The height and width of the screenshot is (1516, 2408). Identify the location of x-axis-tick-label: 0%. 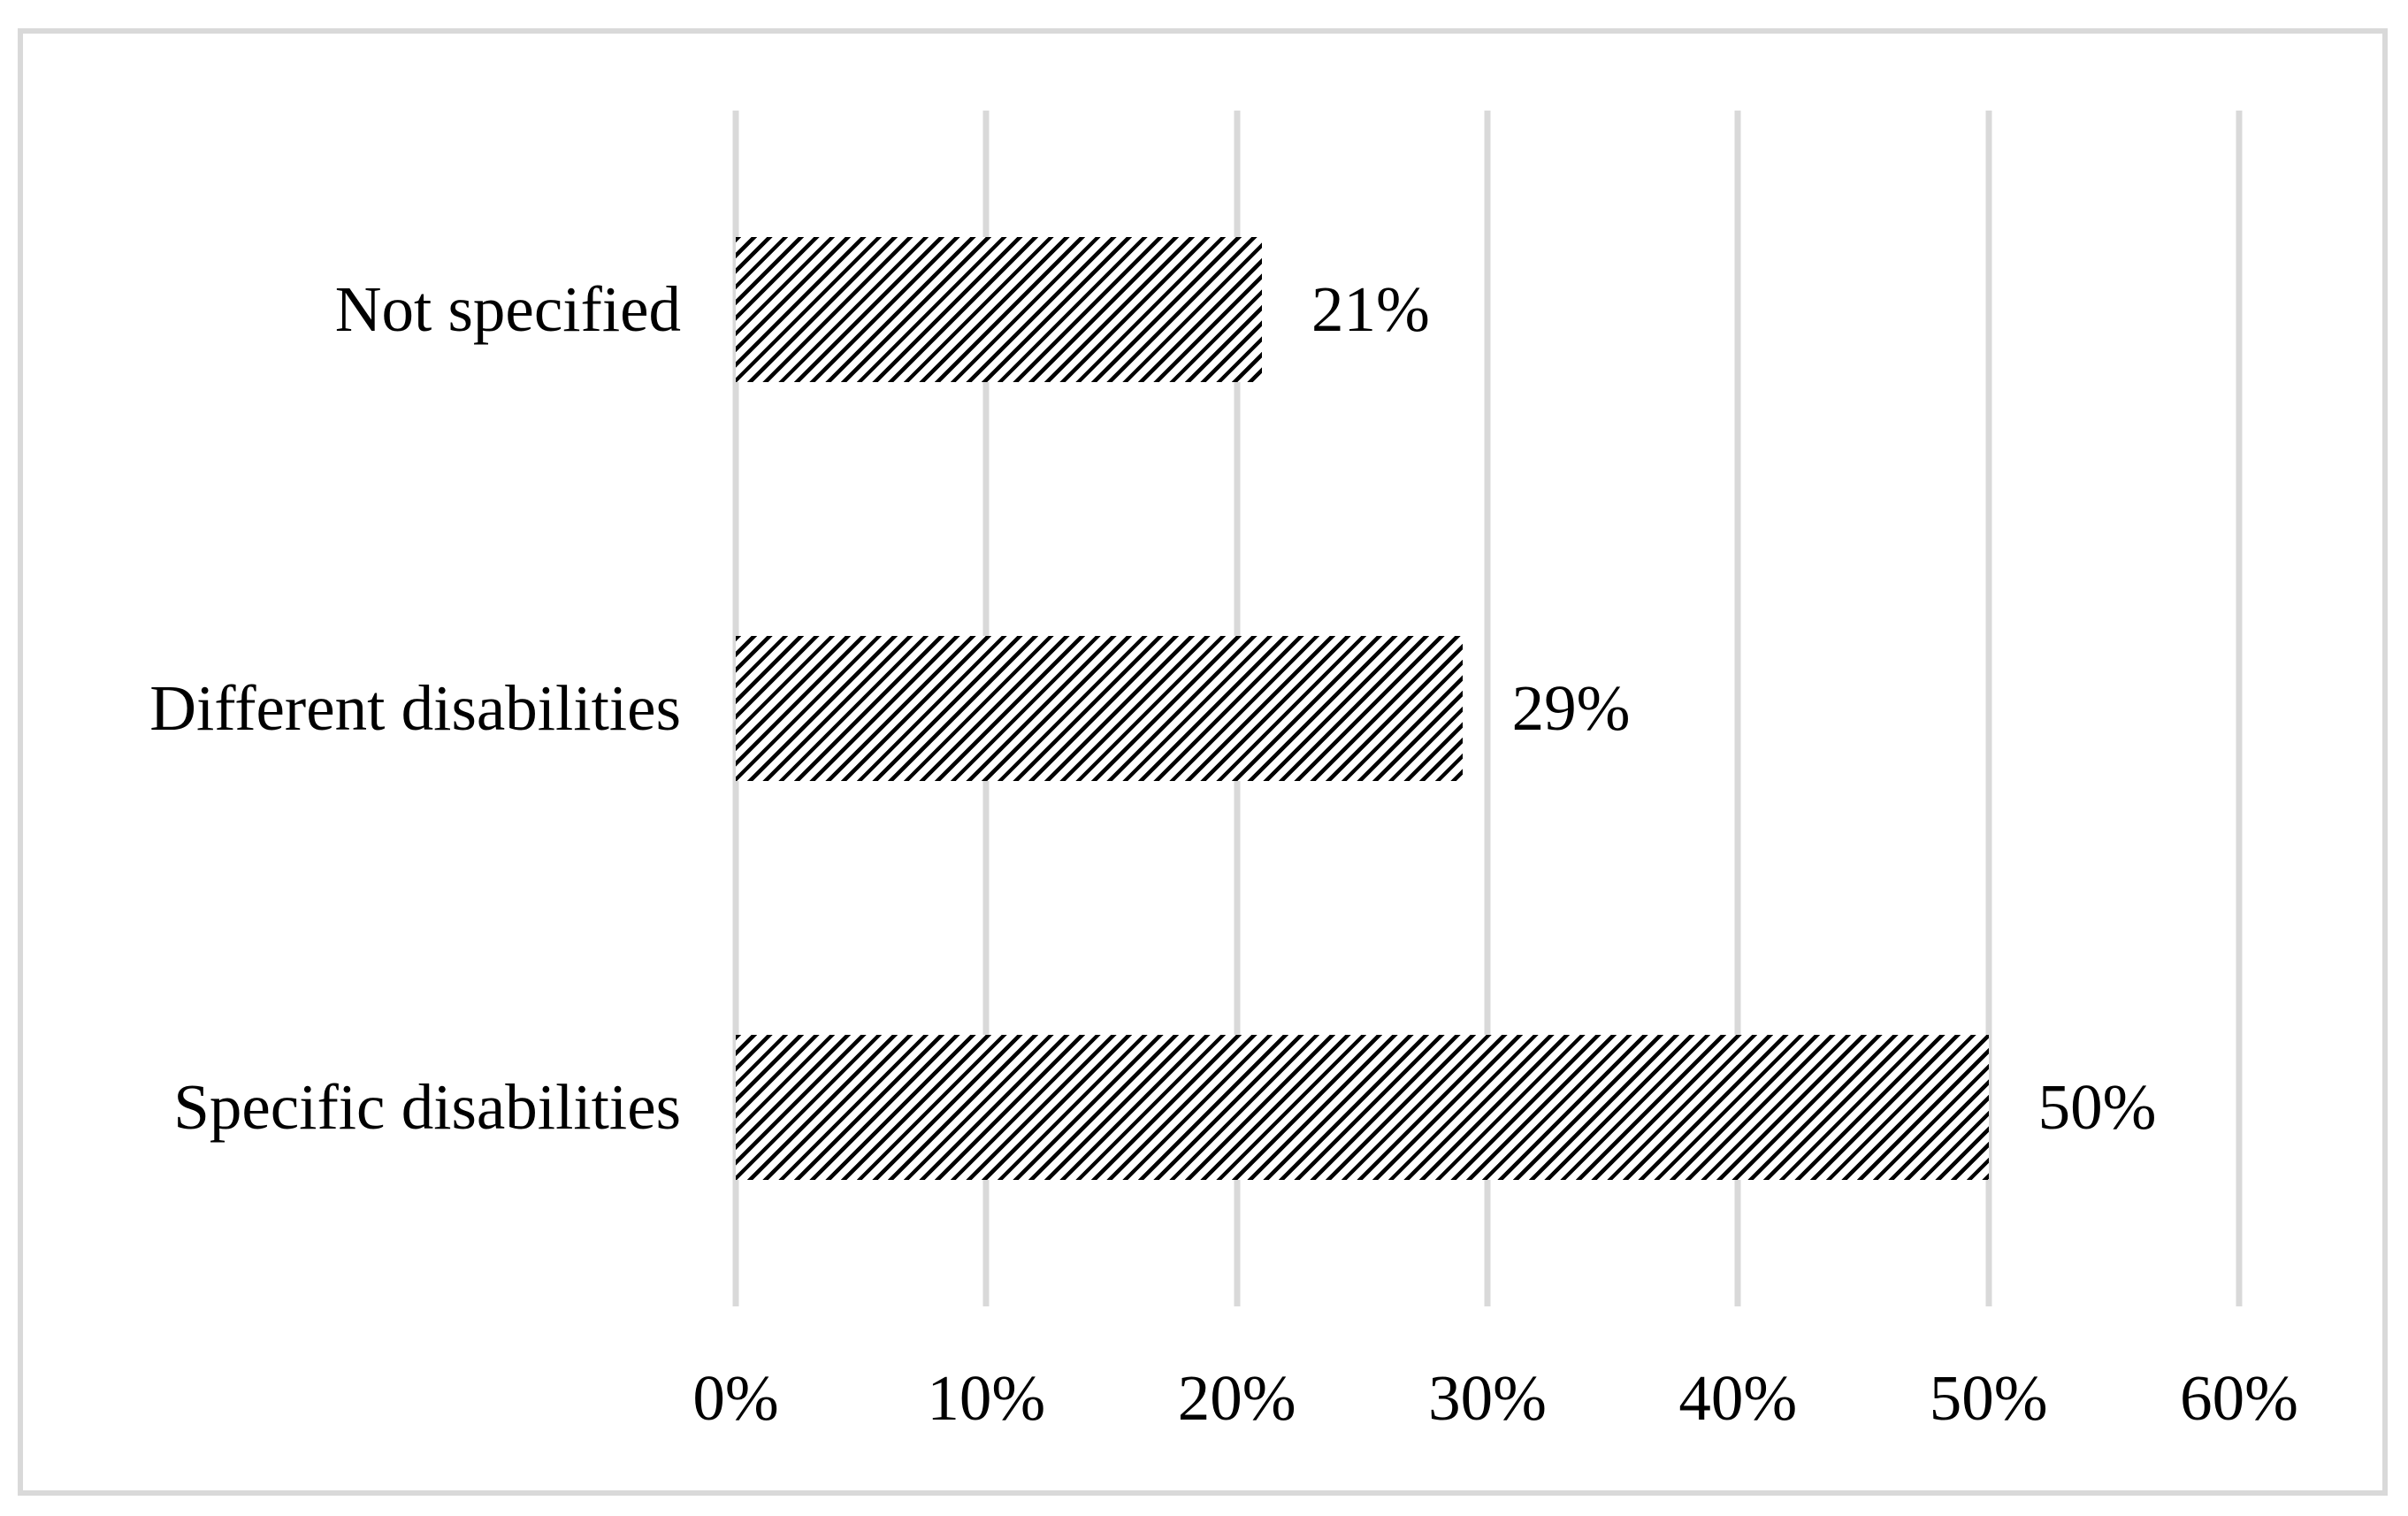
(735, 1398).